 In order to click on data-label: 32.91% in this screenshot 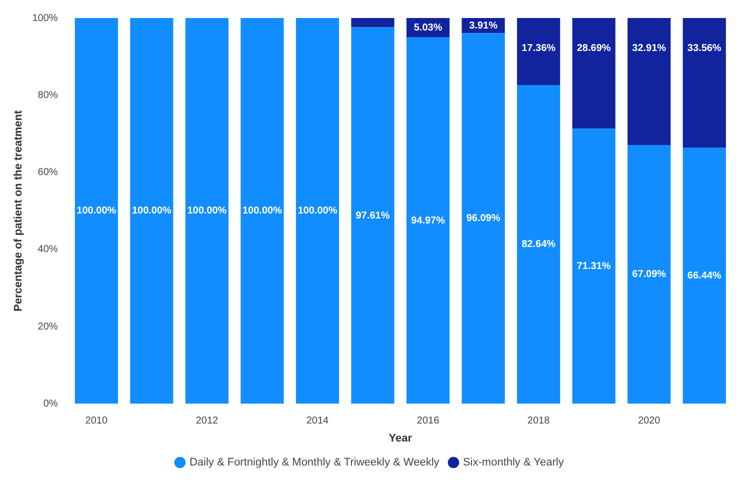, I will do `click(649, 48)`.